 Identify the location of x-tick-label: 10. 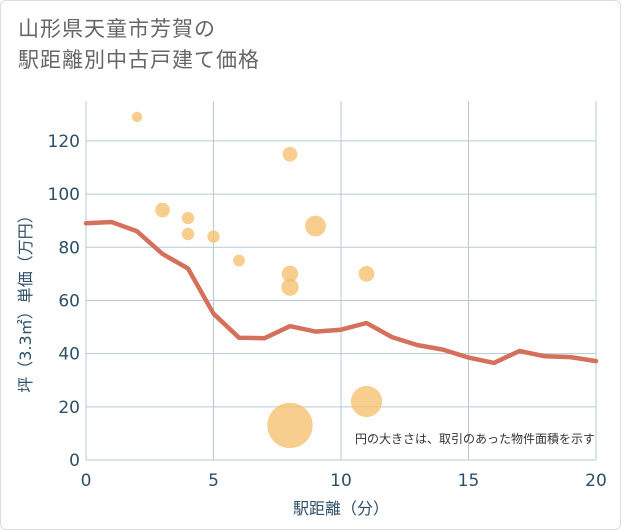
(341, 481).